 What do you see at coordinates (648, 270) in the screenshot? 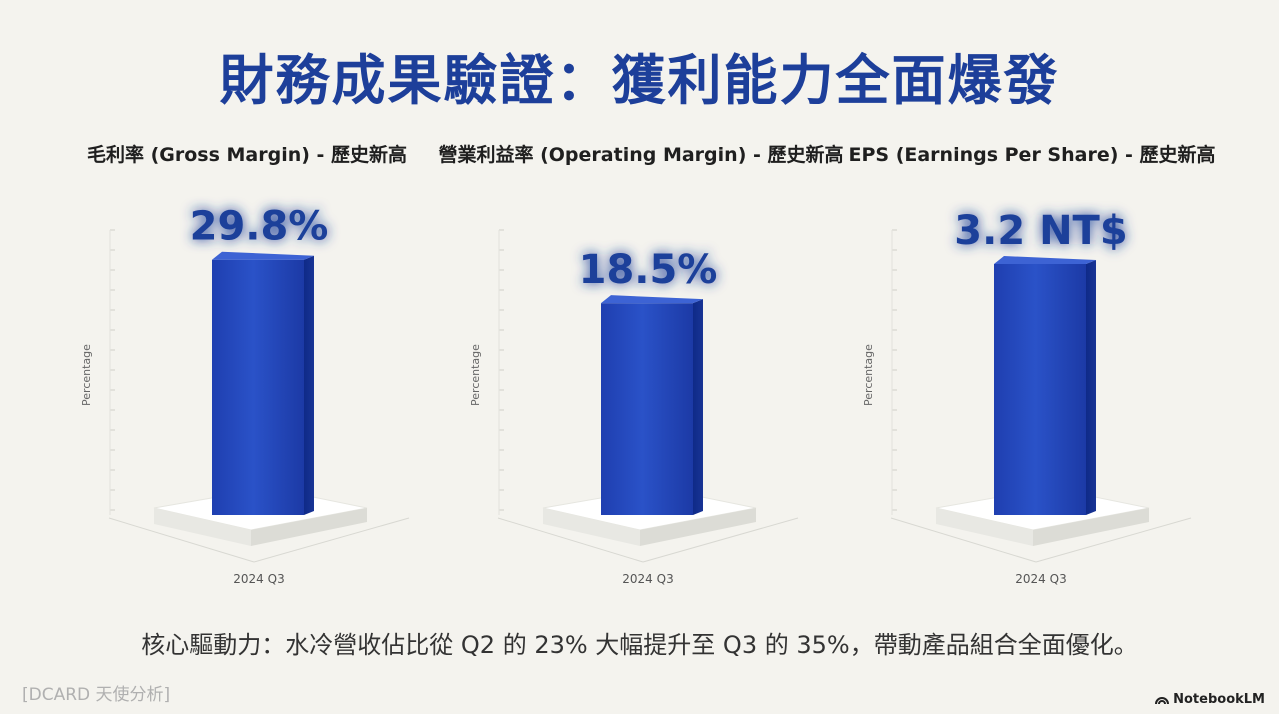
I see `bar-value-label: 18.5%` at bounding box center [648, 270].